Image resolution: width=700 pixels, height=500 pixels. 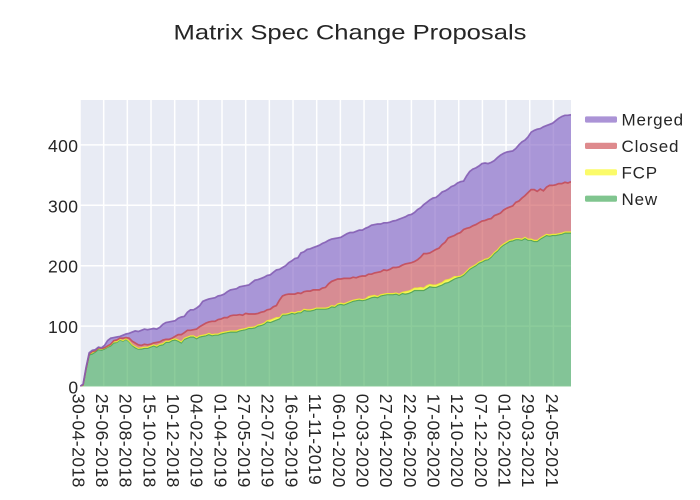 What do you see at coordinates (197, 441) in the screenshot?
I see `svg-text: 04-02-2019` at bounding box center [197, 441].